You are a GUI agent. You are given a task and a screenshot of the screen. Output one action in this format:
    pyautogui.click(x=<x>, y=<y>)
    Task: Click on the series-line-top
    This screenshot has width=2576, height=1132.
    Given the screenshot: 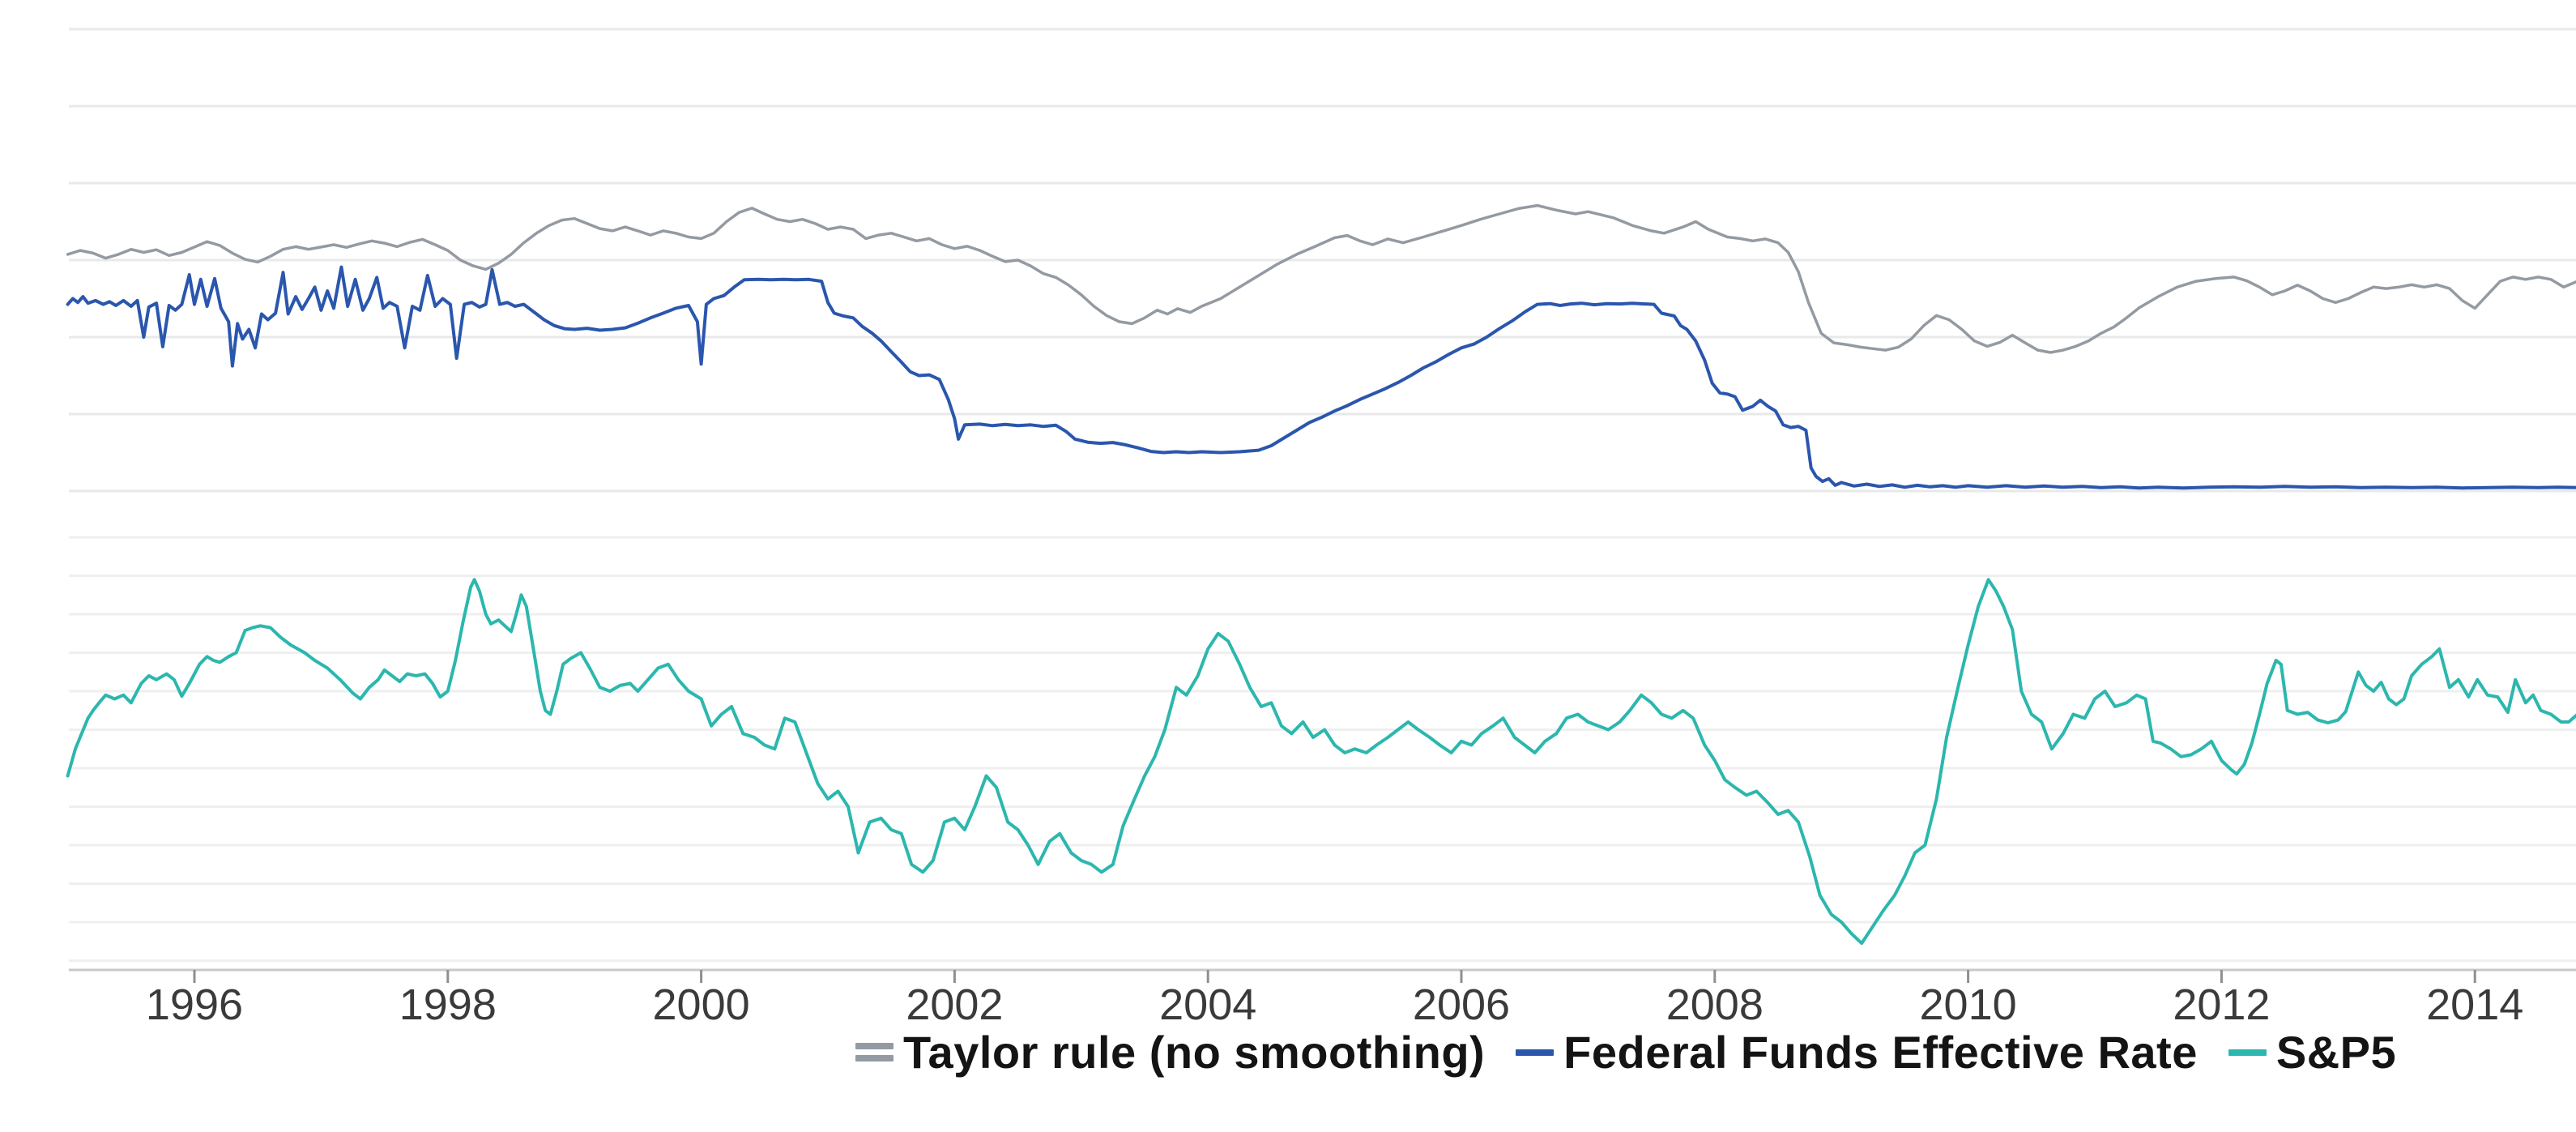 What is the action you would take?
    pyautogui.click(x=1321, y=278)
    